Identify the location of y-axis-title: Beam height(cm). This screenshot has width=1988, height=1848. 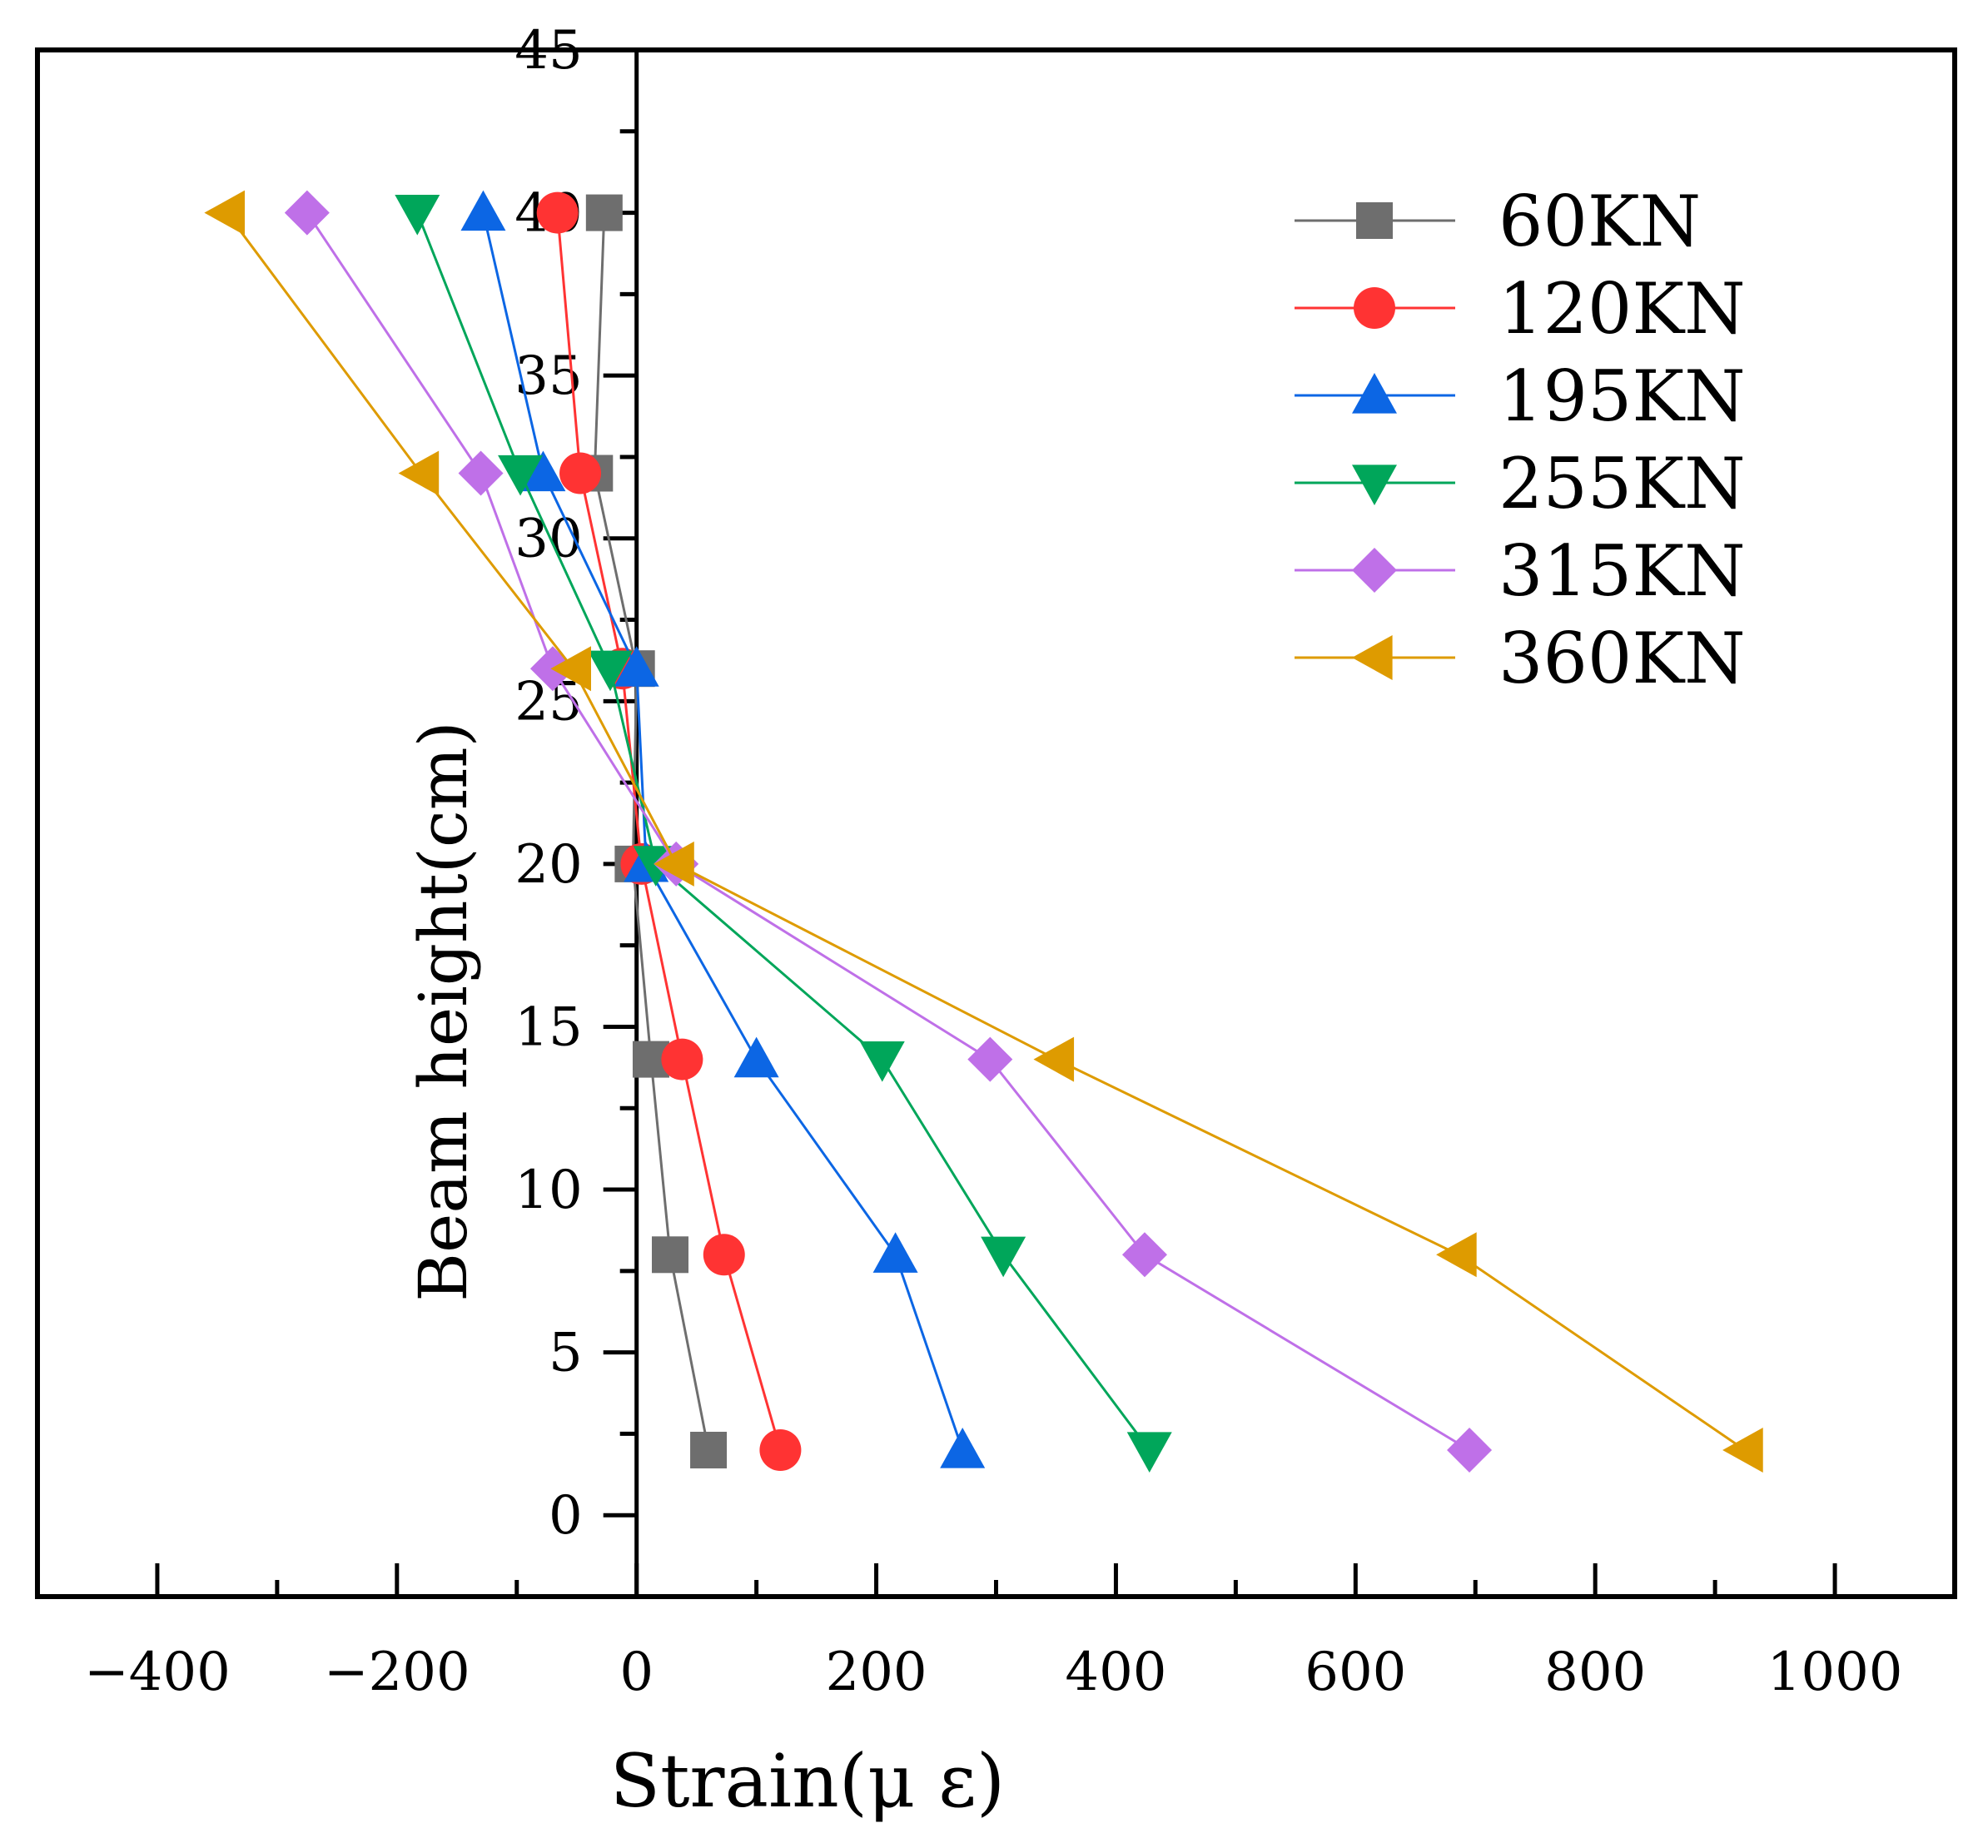
(443, 1012).